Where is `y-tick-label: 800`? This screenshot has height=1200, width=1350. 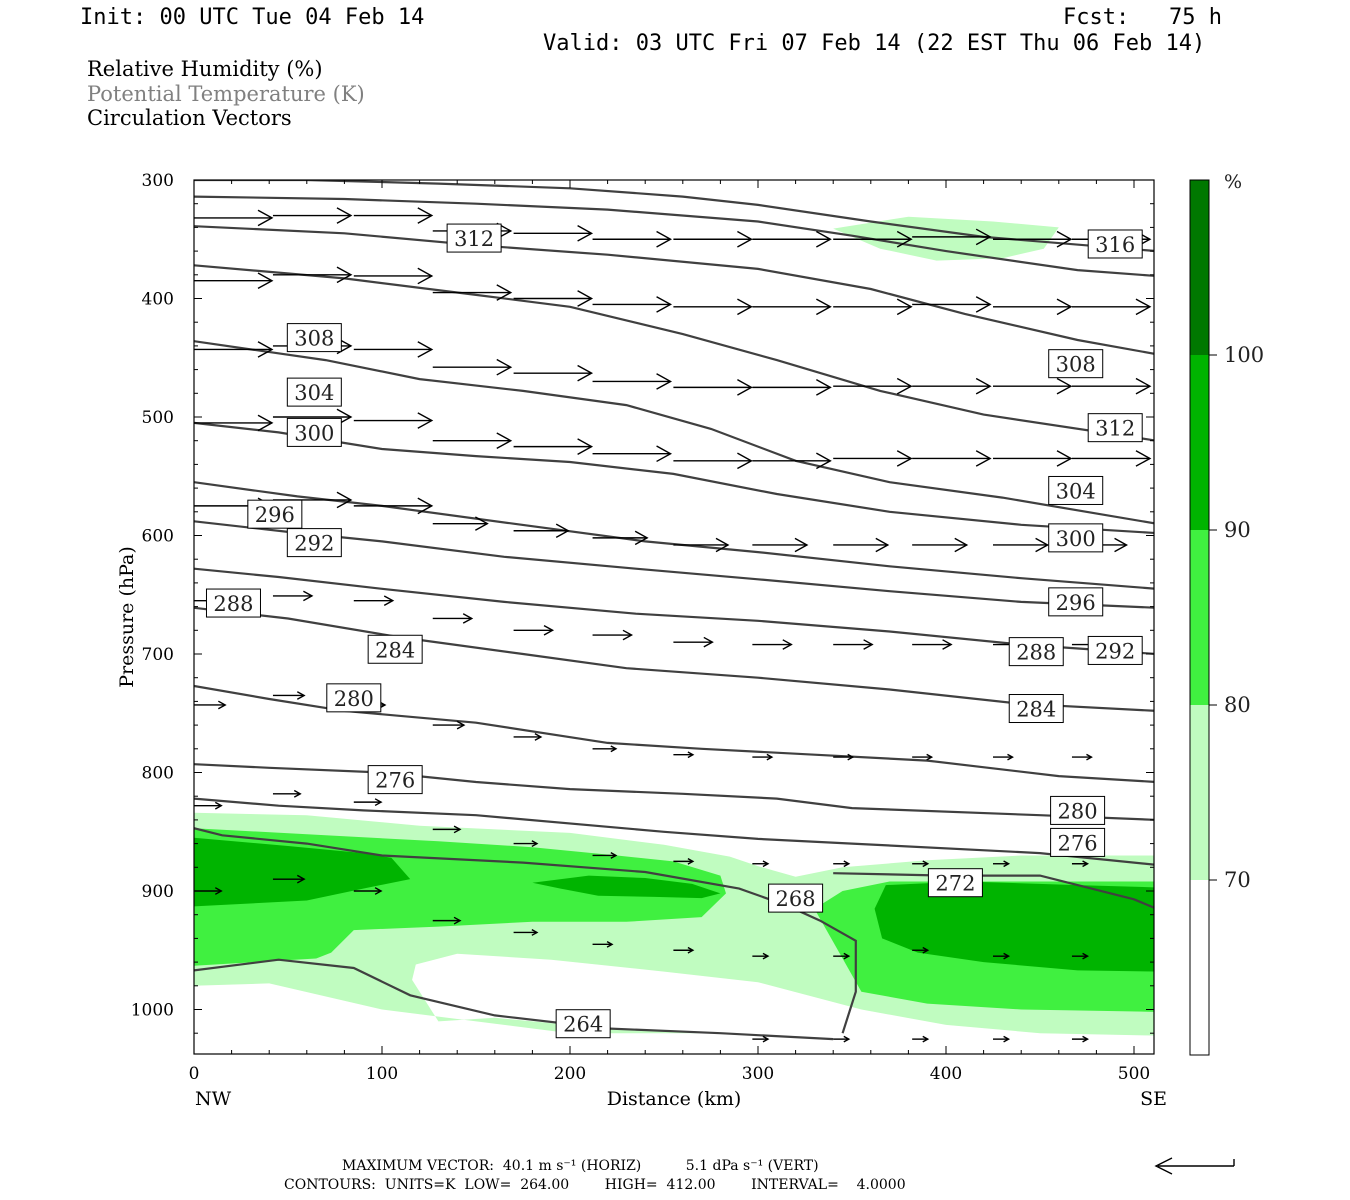
y-tick-label: 800 is located at coordinates (158, 774).